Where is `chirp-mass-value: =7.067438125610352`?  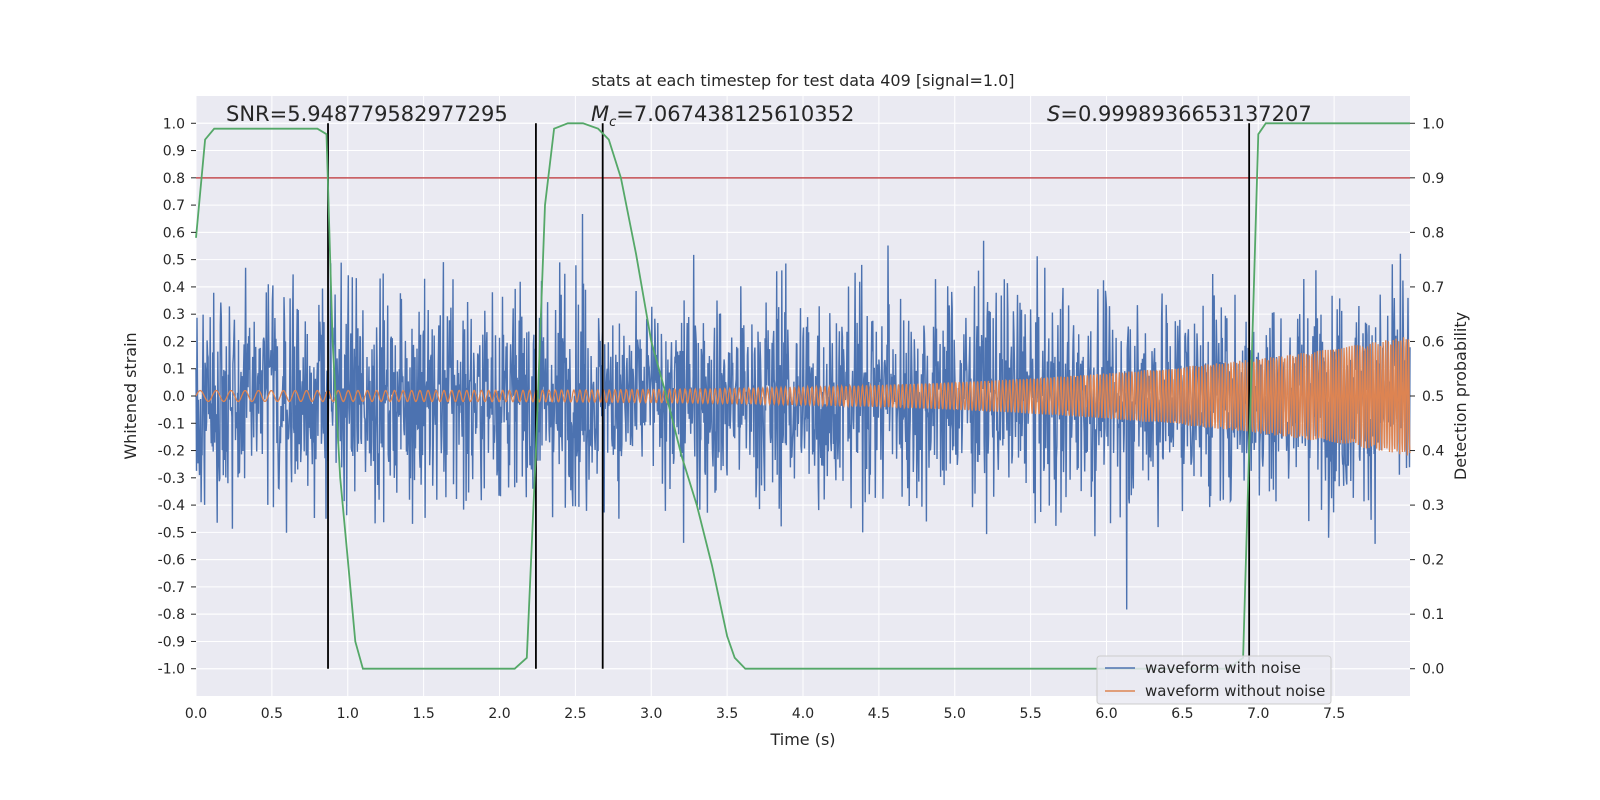 chirp-mass-value: =7.067438125610352 is located at coordinates (735, 114).